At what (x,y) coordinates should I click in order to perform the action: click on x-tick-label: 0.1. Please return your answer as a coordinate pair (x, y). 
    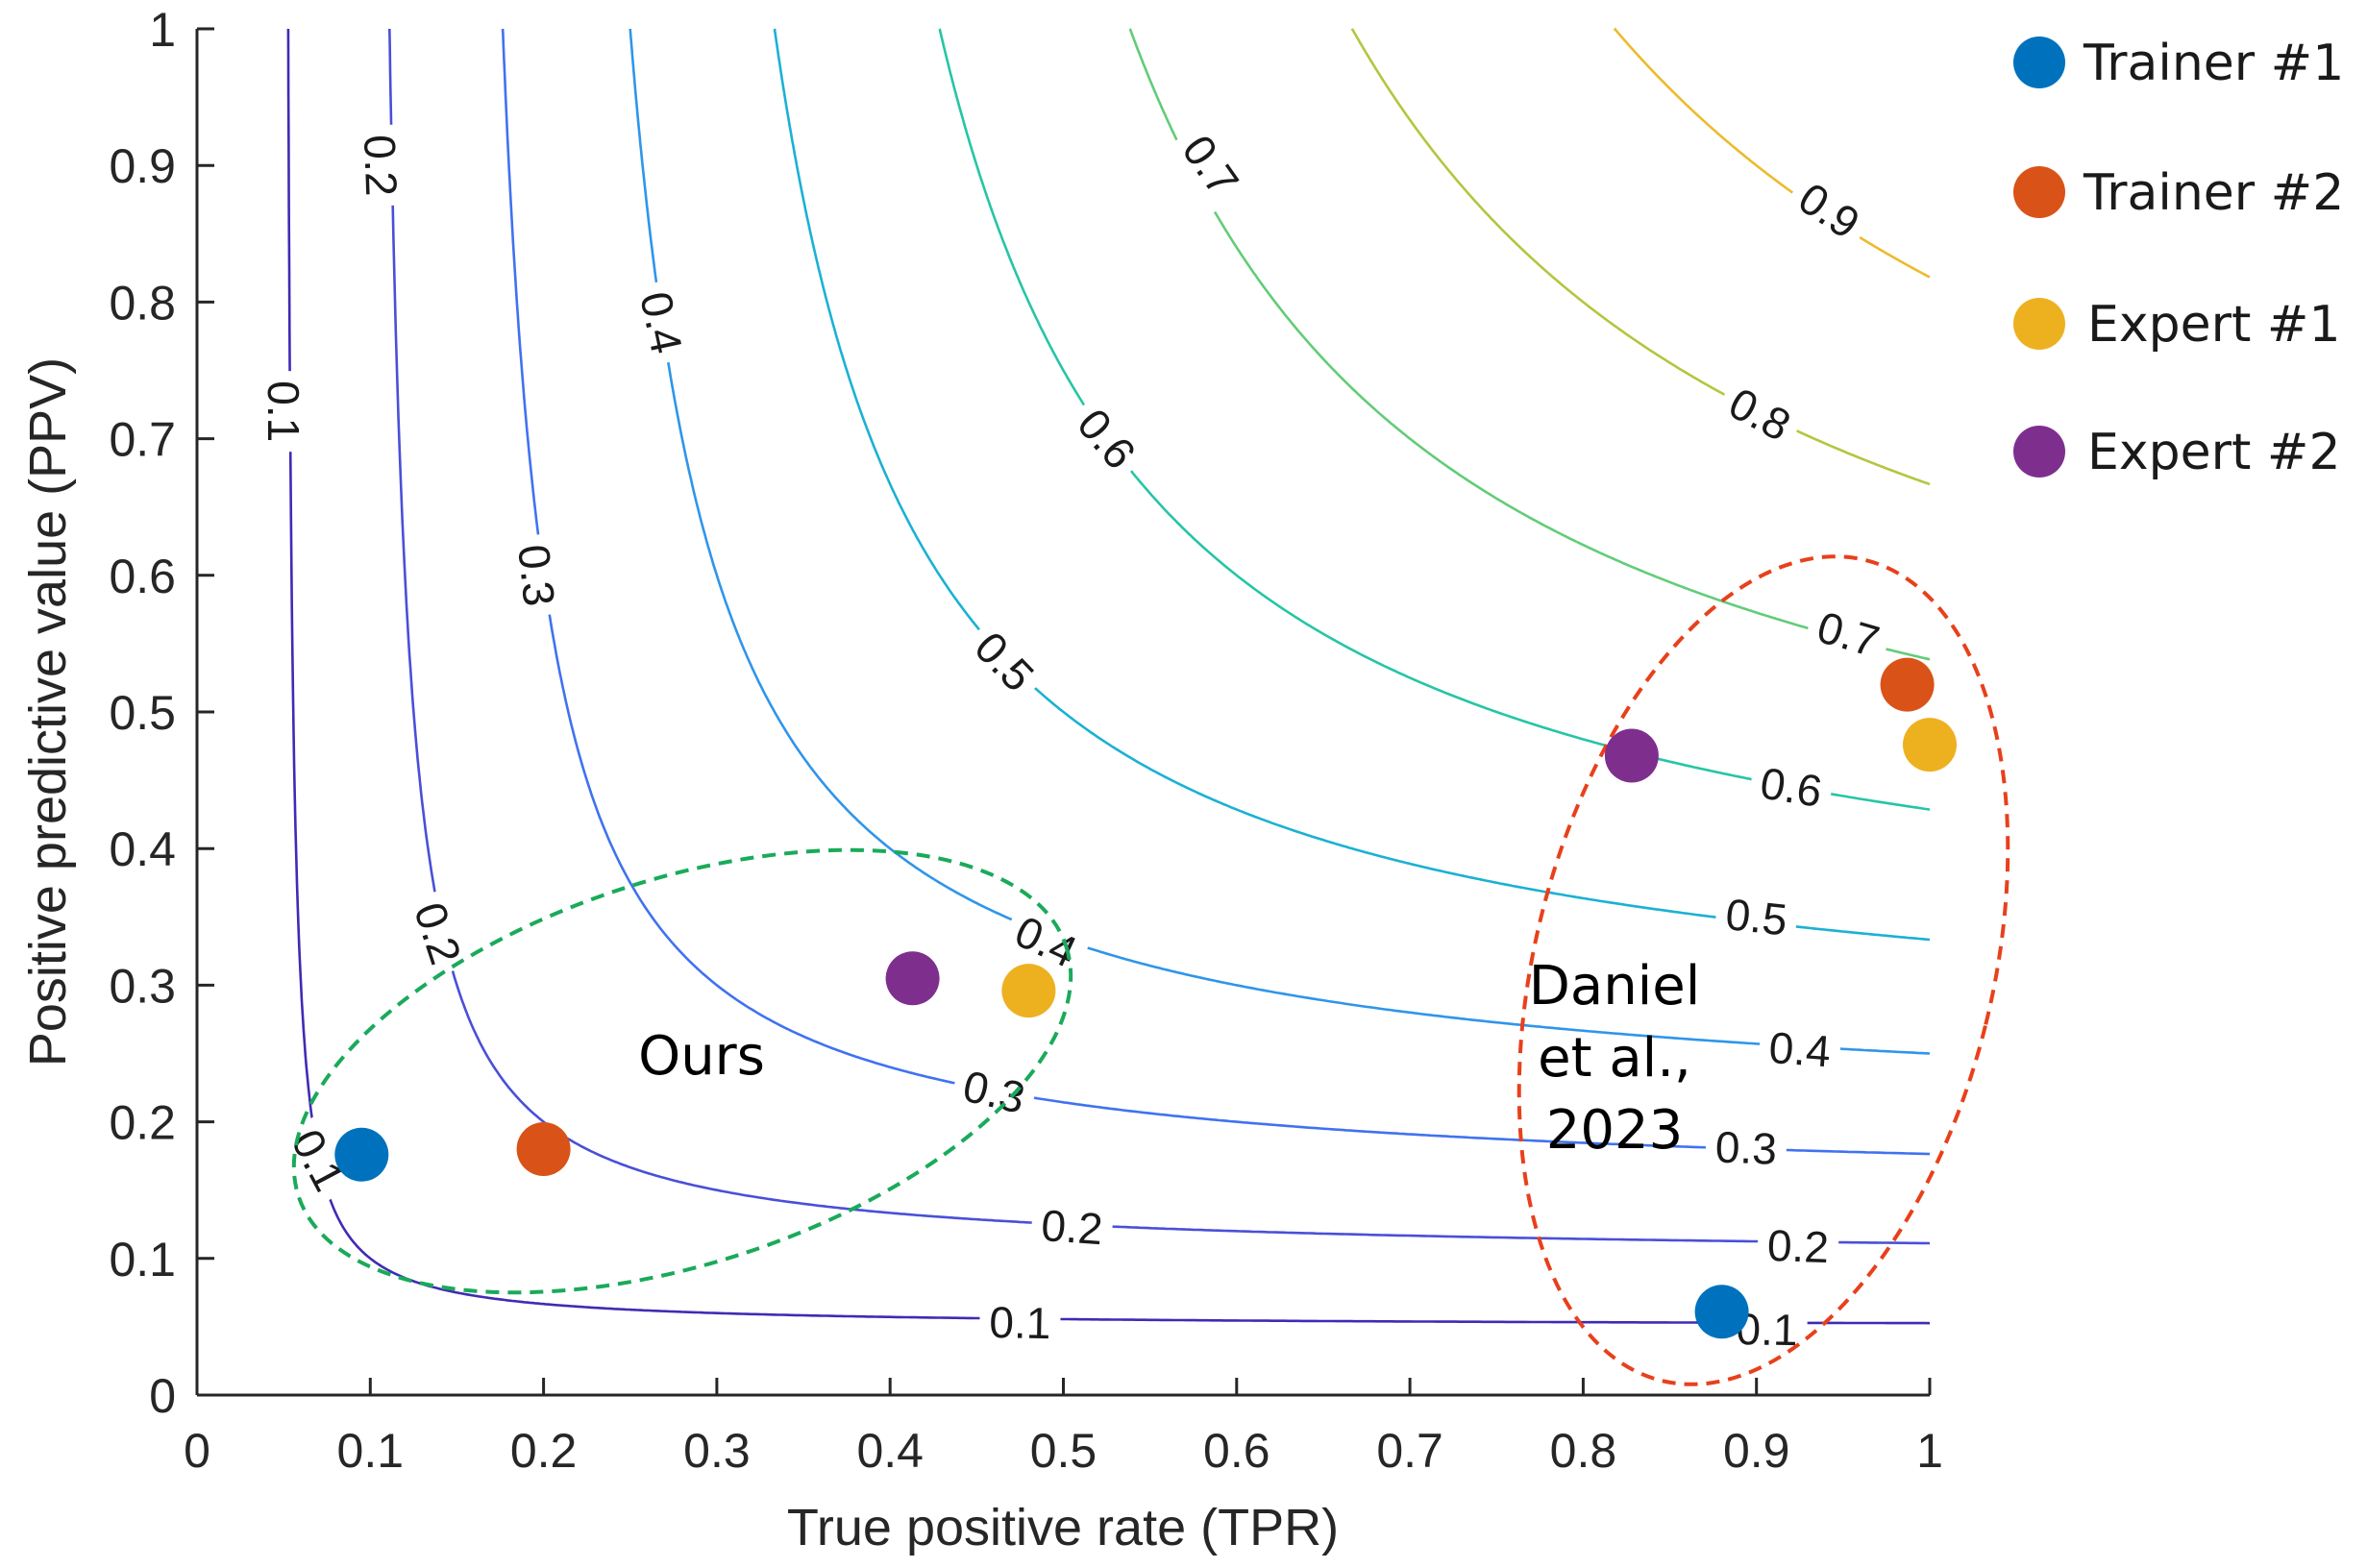
    Looking at the image, I should click on (371, 1451).